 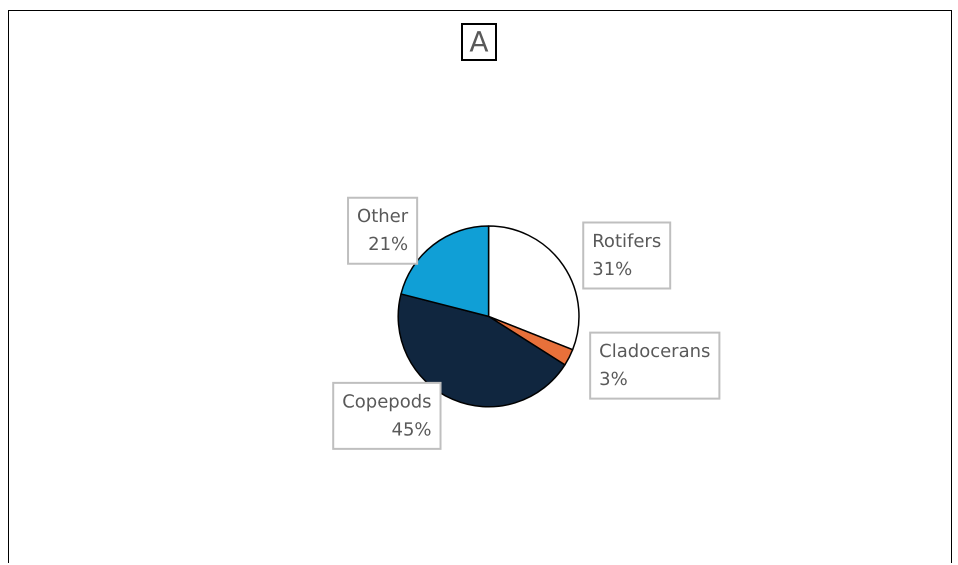 What do you see at coordinates (479, 42) in the screenshot?
I see `chart-title: A` at bounding box center [479, 42].